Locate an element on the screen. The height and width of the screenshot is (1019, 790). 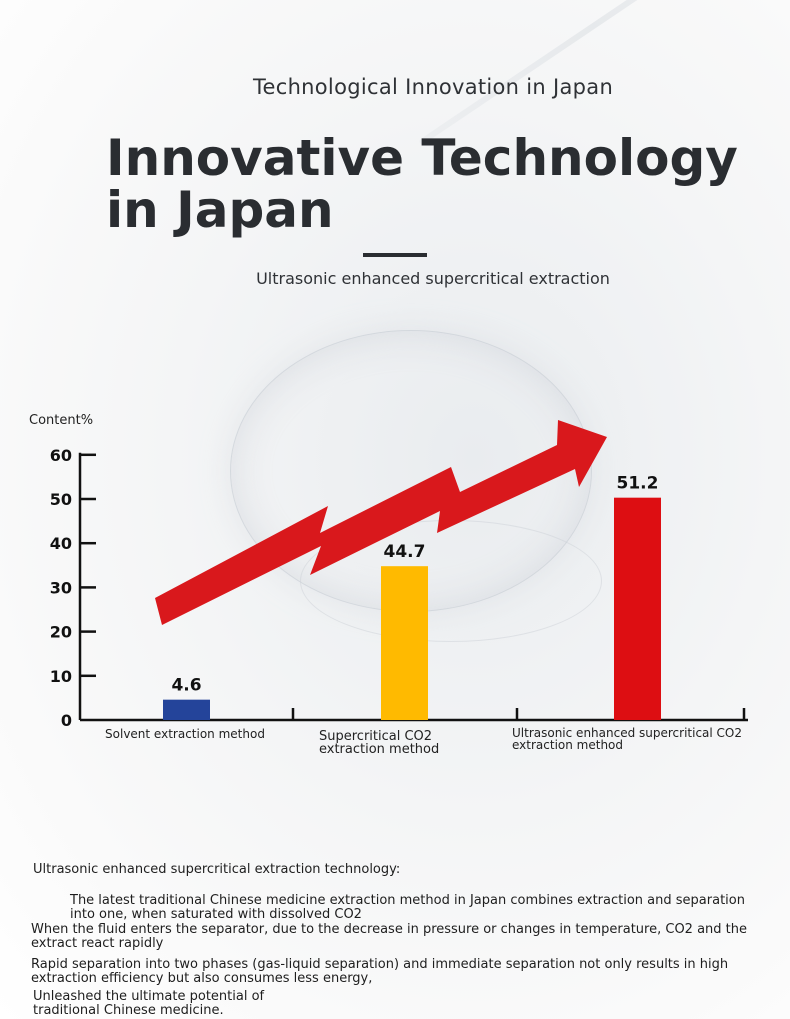
background-pipette-decoration is located at coordinates (594, 73).